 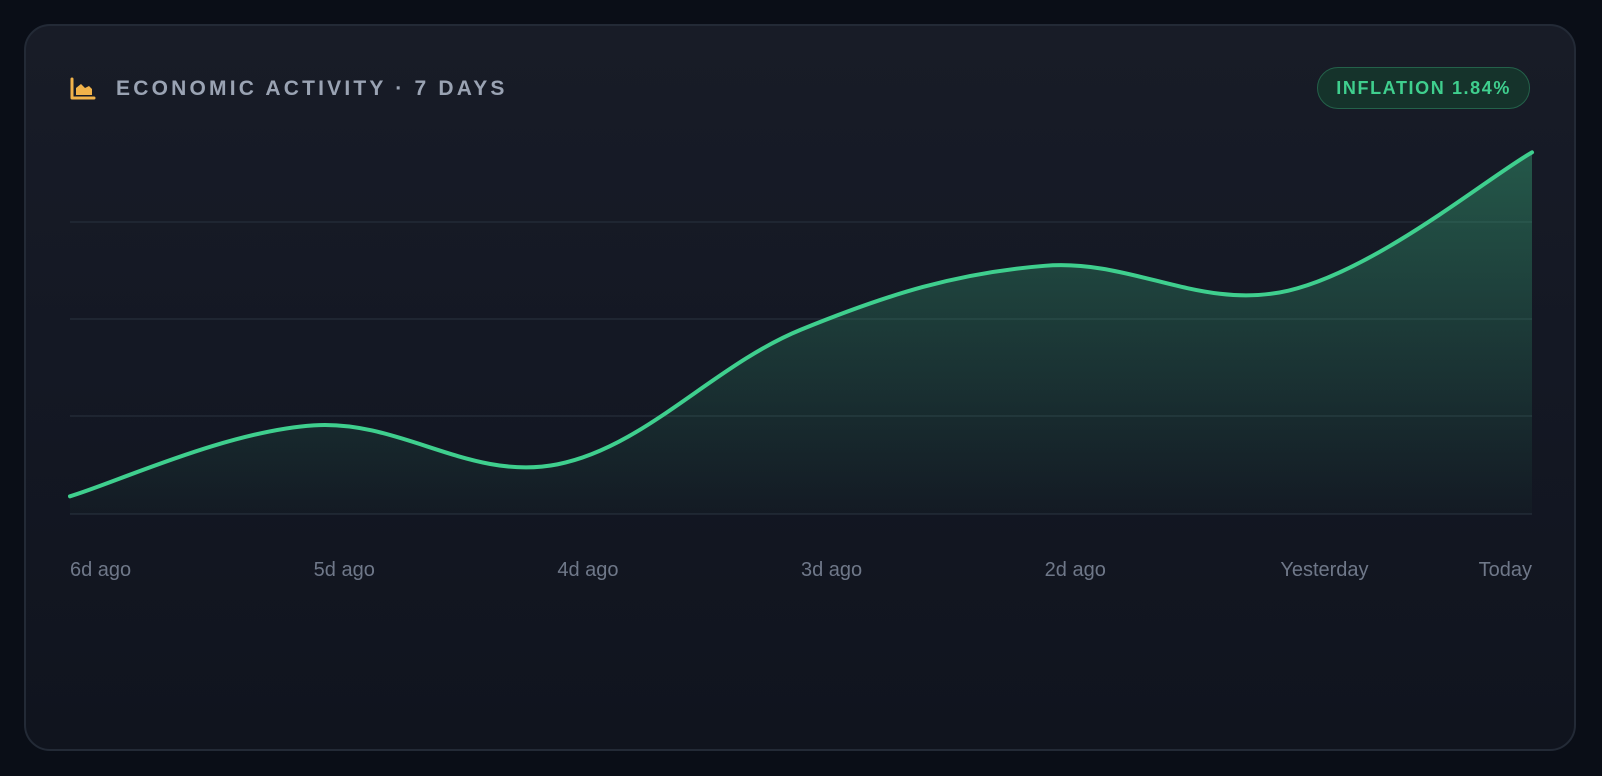 What do you see at coordinates (831, 570) in the screenshot?
I see `x-tick-label: 3d ago` at bounding box center [831, 570].